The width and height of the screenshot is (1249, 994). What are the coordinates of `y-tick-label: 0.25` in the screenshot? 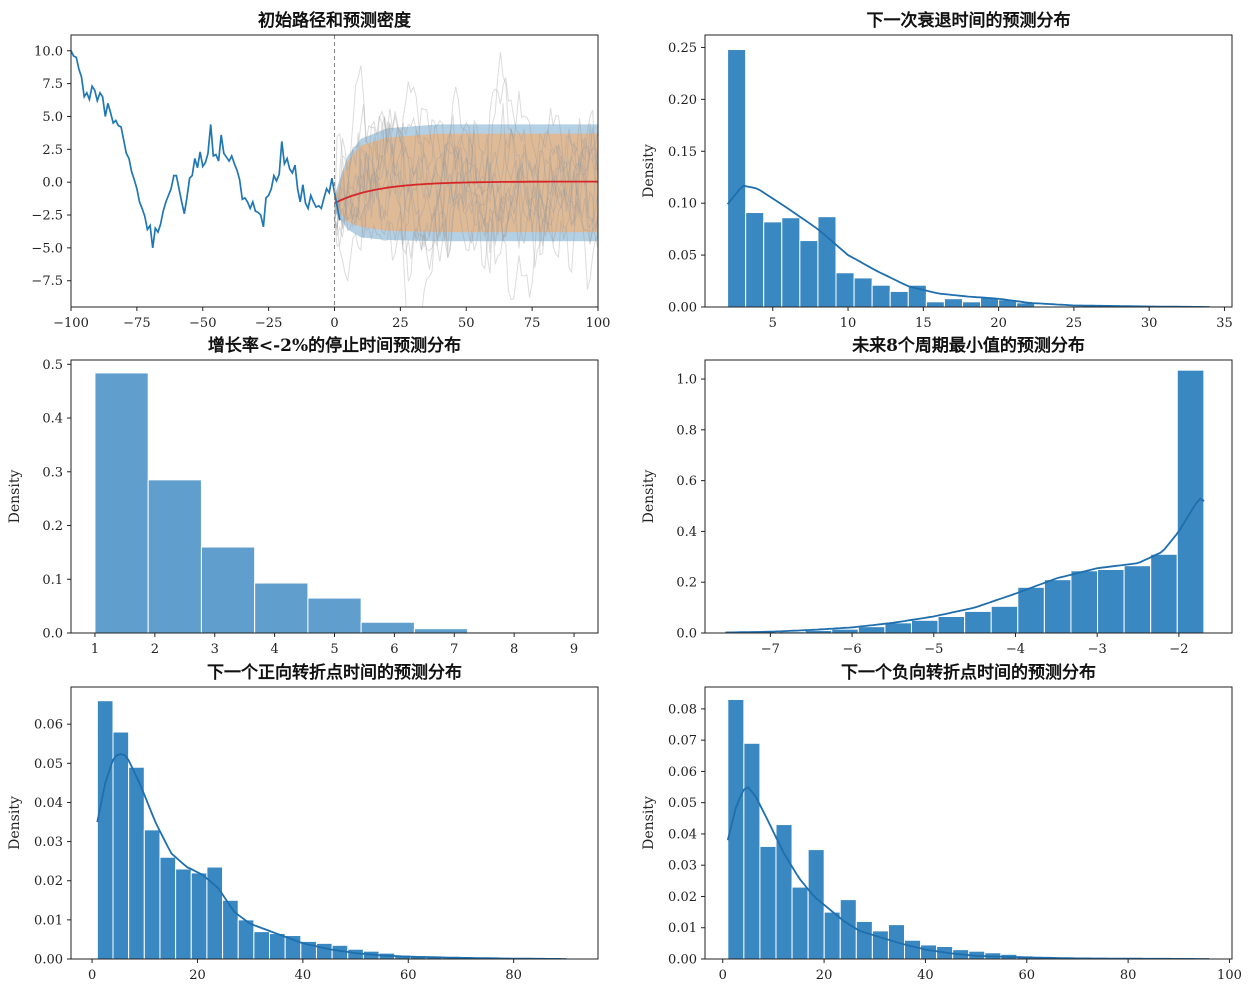 It's located at (682, 48).